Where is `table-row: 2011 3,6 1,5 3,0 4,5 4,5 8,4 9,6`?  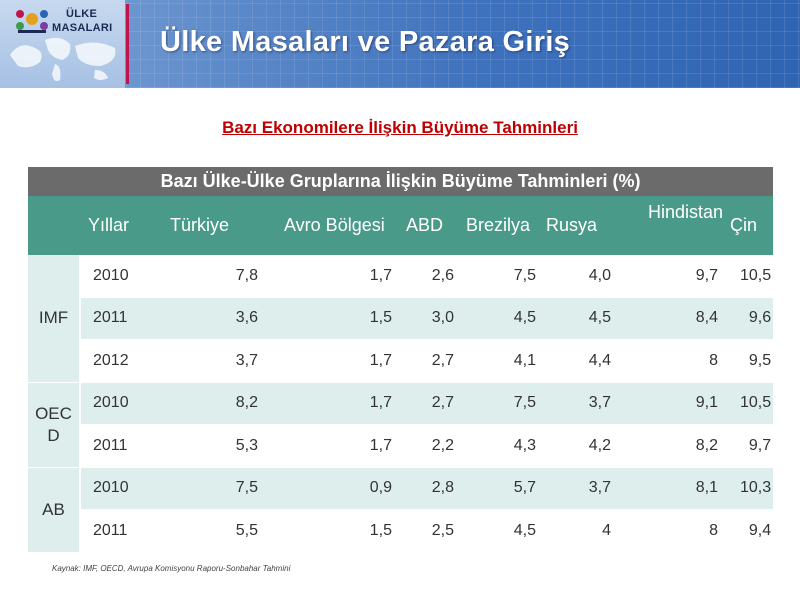 table-row: 2011 3,6 1,5 3,0 4,5 4,5 8,4 9,6 is located at coordinates (401, 318).